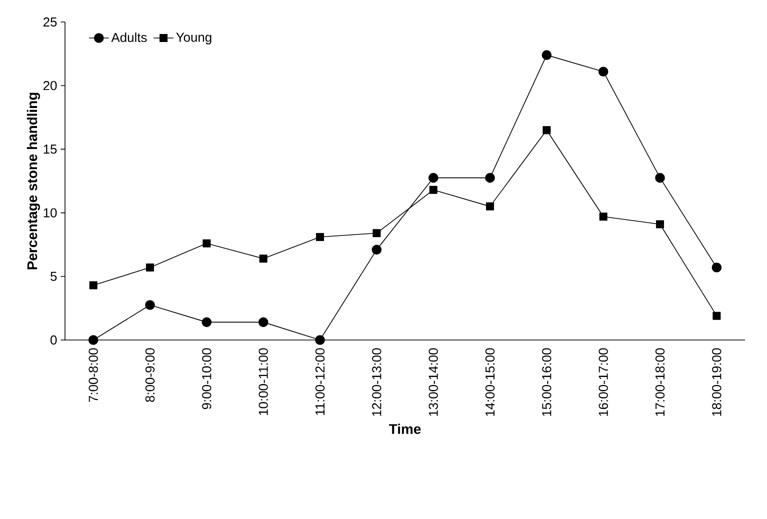  What do you see at coordinates (433, 382) in the screenshot?
I see `x-tick-label: 13:00-14:00` at bounding box center [433, 382].